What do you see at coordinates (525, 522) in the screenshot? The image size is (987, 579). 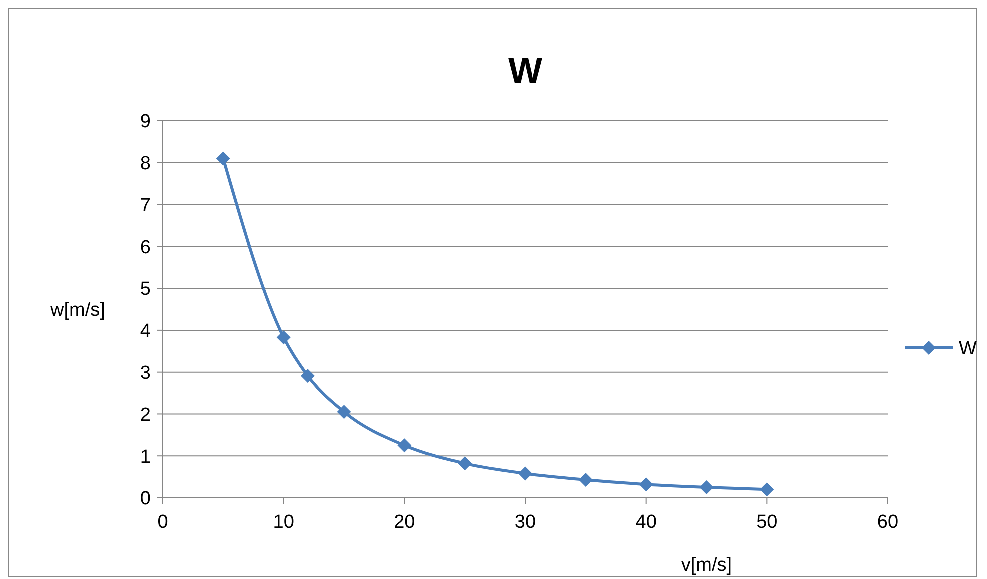 I see `x-tick-label: 30` at bounding box center [525, 522].